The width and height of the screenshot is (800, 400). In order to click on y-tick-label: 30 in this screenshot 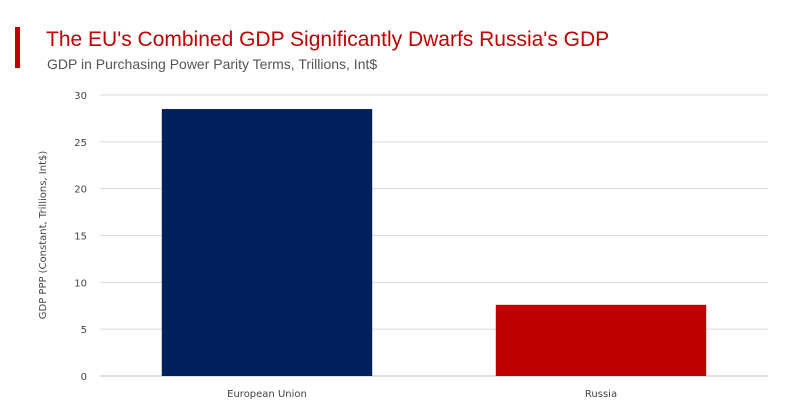, I will do `click(80, 96)`.